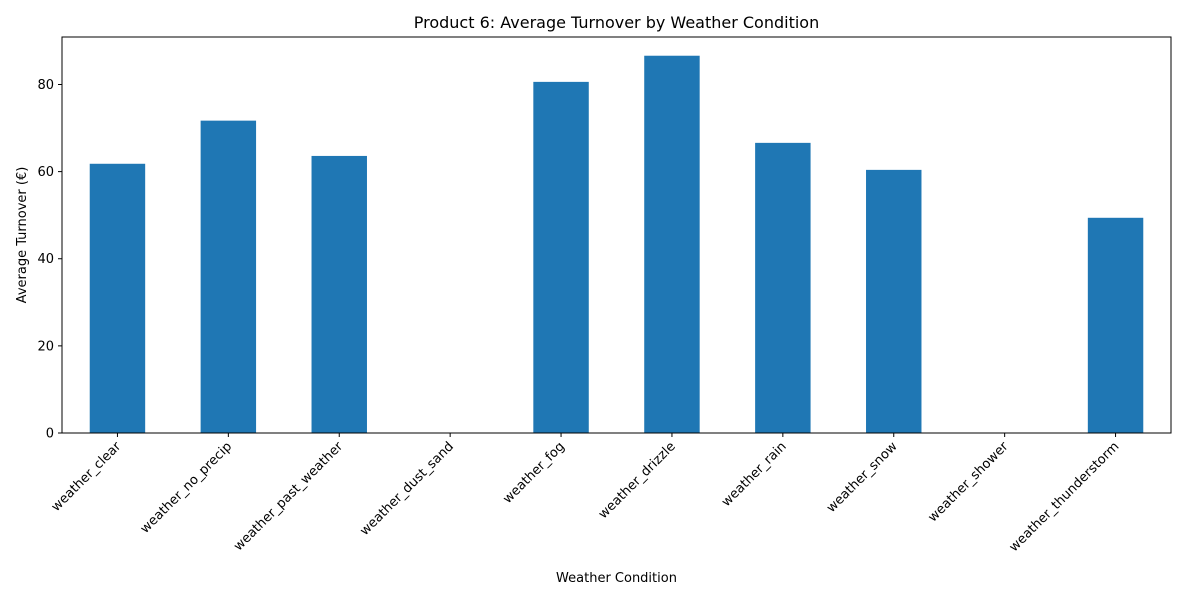 Image resolution: width=1200 pixels, height=600 pixels. I want to click on x-tick-label: weather_no_precip, so click(186, 487).